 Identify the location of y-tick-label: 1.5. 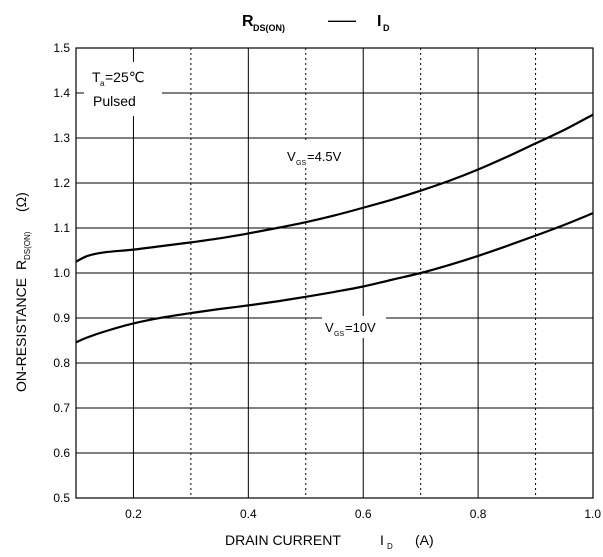
(61, 48).